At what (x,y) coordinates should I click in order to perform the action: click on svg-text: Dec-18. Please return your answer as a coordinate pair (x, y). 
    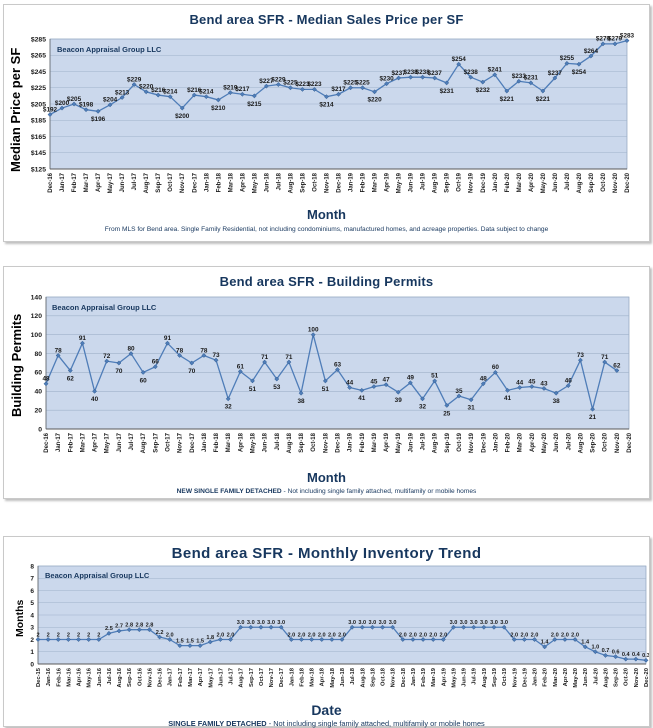
    Looking at the image, I should click on (339, 442).